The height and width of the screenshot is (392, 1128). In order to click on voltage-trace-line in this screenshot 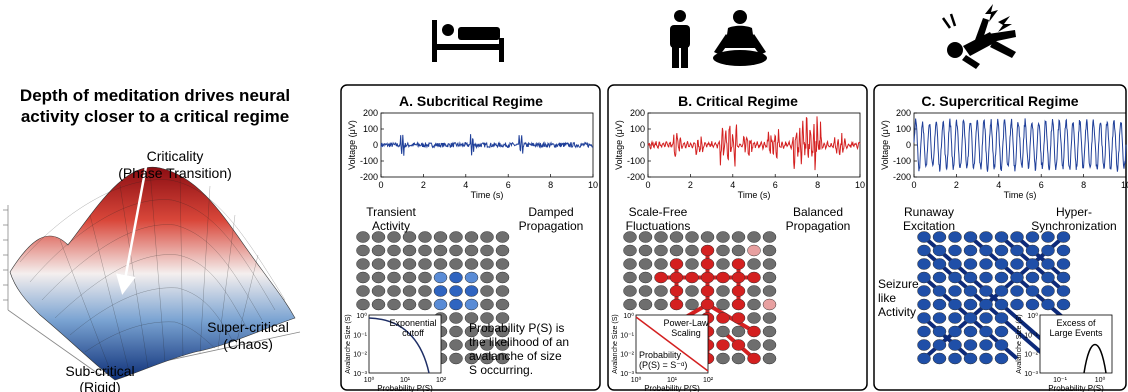, I will do `click(754, 143)`.